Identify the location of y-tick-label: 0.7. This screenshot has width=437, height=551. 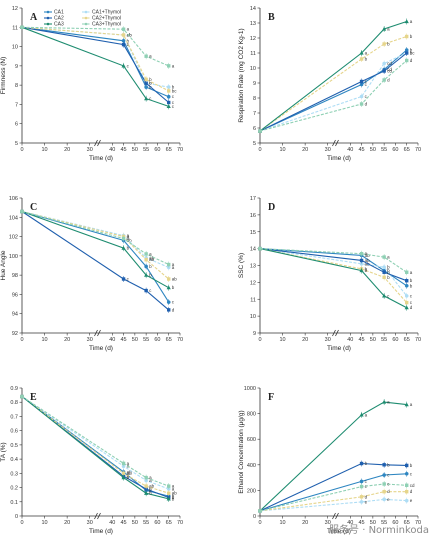
(14, 417).